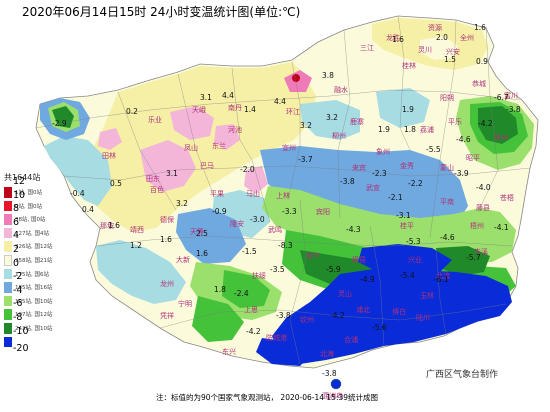 The width and height of the screenshot is (550, 412). I want to click on station-value: -1.5, so click(249, 251).